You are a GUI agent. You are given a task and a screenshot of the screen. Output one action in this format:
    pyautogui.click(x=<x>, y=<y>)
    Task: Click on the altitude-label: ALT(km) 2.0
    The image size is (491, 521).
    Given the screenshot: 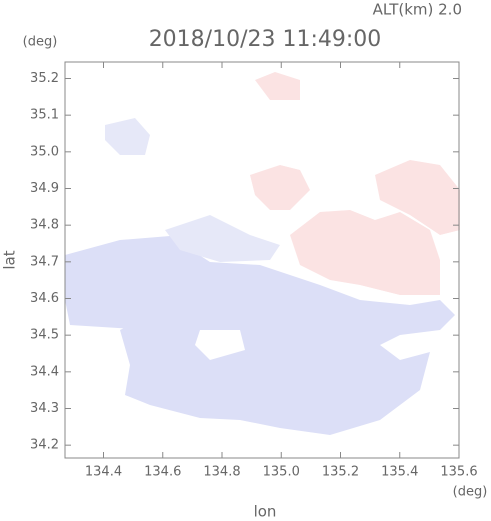 What is the action you would take?
    pyautogui.click(x=417, y=10)
    